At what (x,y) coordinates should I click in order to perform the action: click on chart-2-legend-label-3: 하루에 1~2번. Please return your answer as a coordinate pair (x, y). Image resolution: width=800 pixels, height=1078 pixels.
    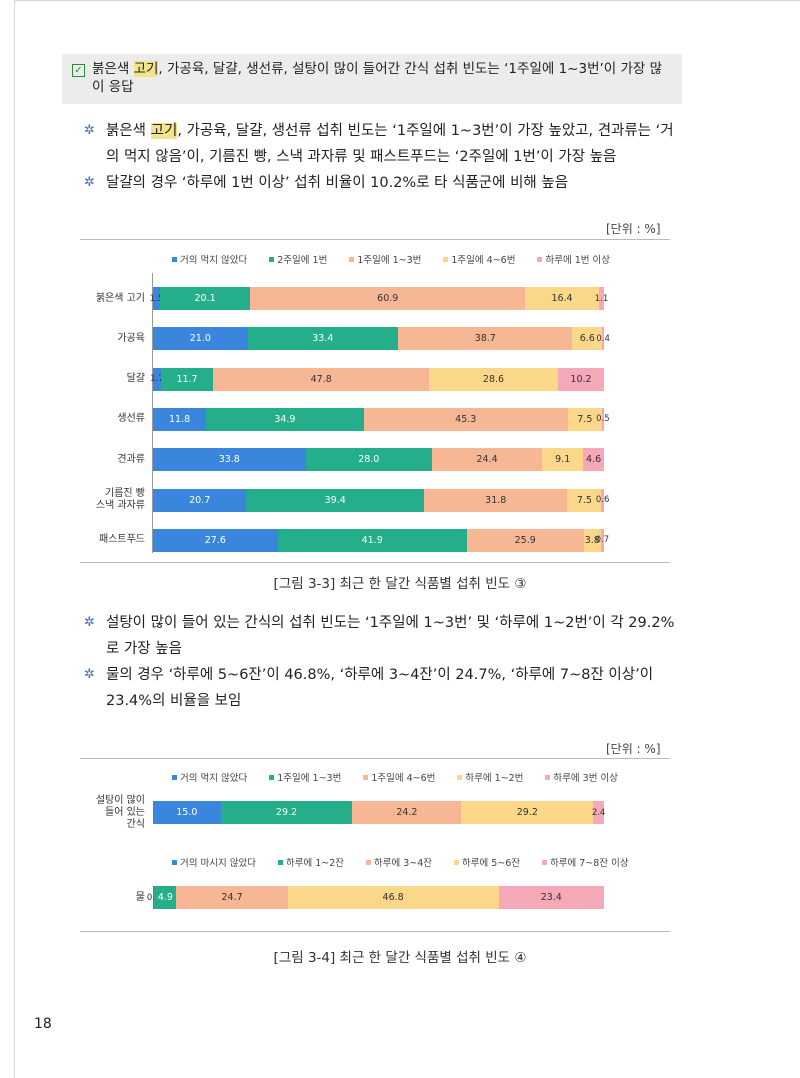
    Looking at the image, I should click on (494, 778).